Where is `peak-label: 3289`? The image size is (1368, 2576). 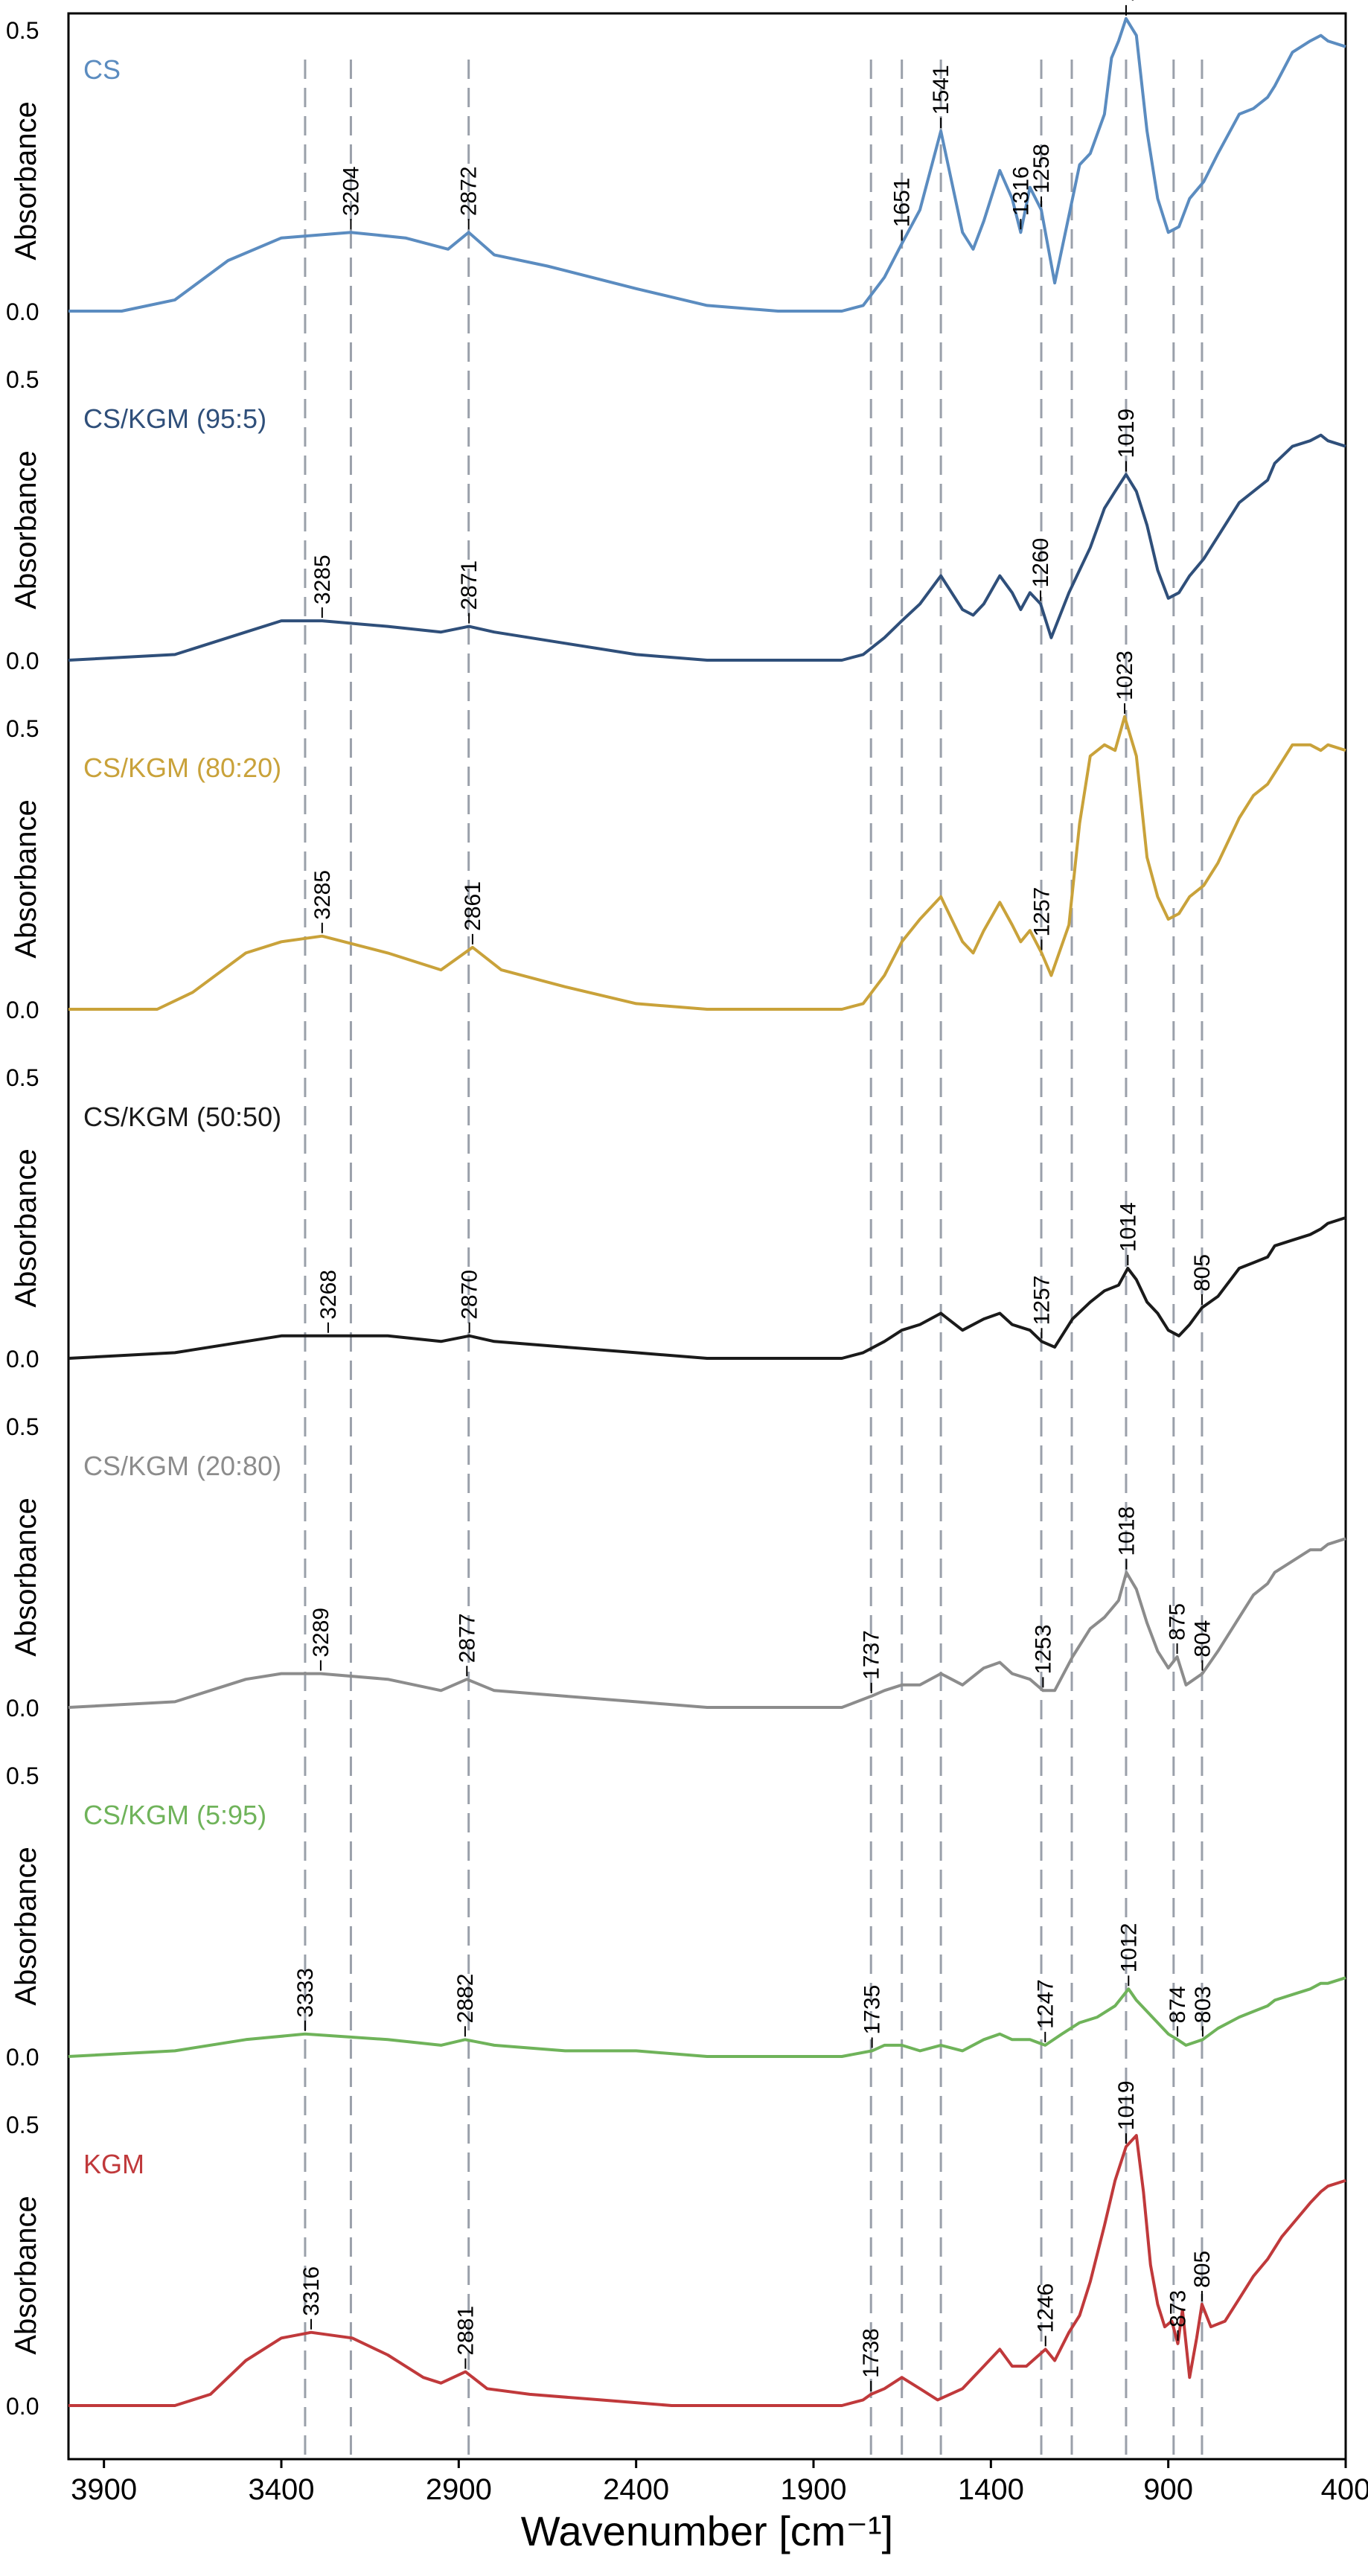 peak-label: 3289 is located at coordinates (321, 1633).